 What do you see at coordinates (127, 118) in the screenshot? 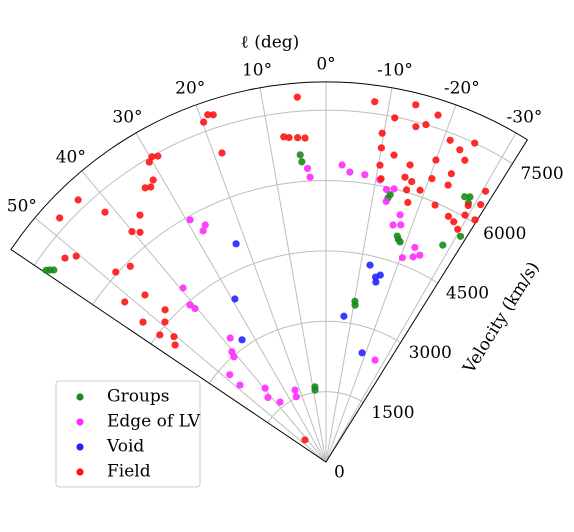
I see `x-tick-label: 30°` at bounding box center [127, 118].